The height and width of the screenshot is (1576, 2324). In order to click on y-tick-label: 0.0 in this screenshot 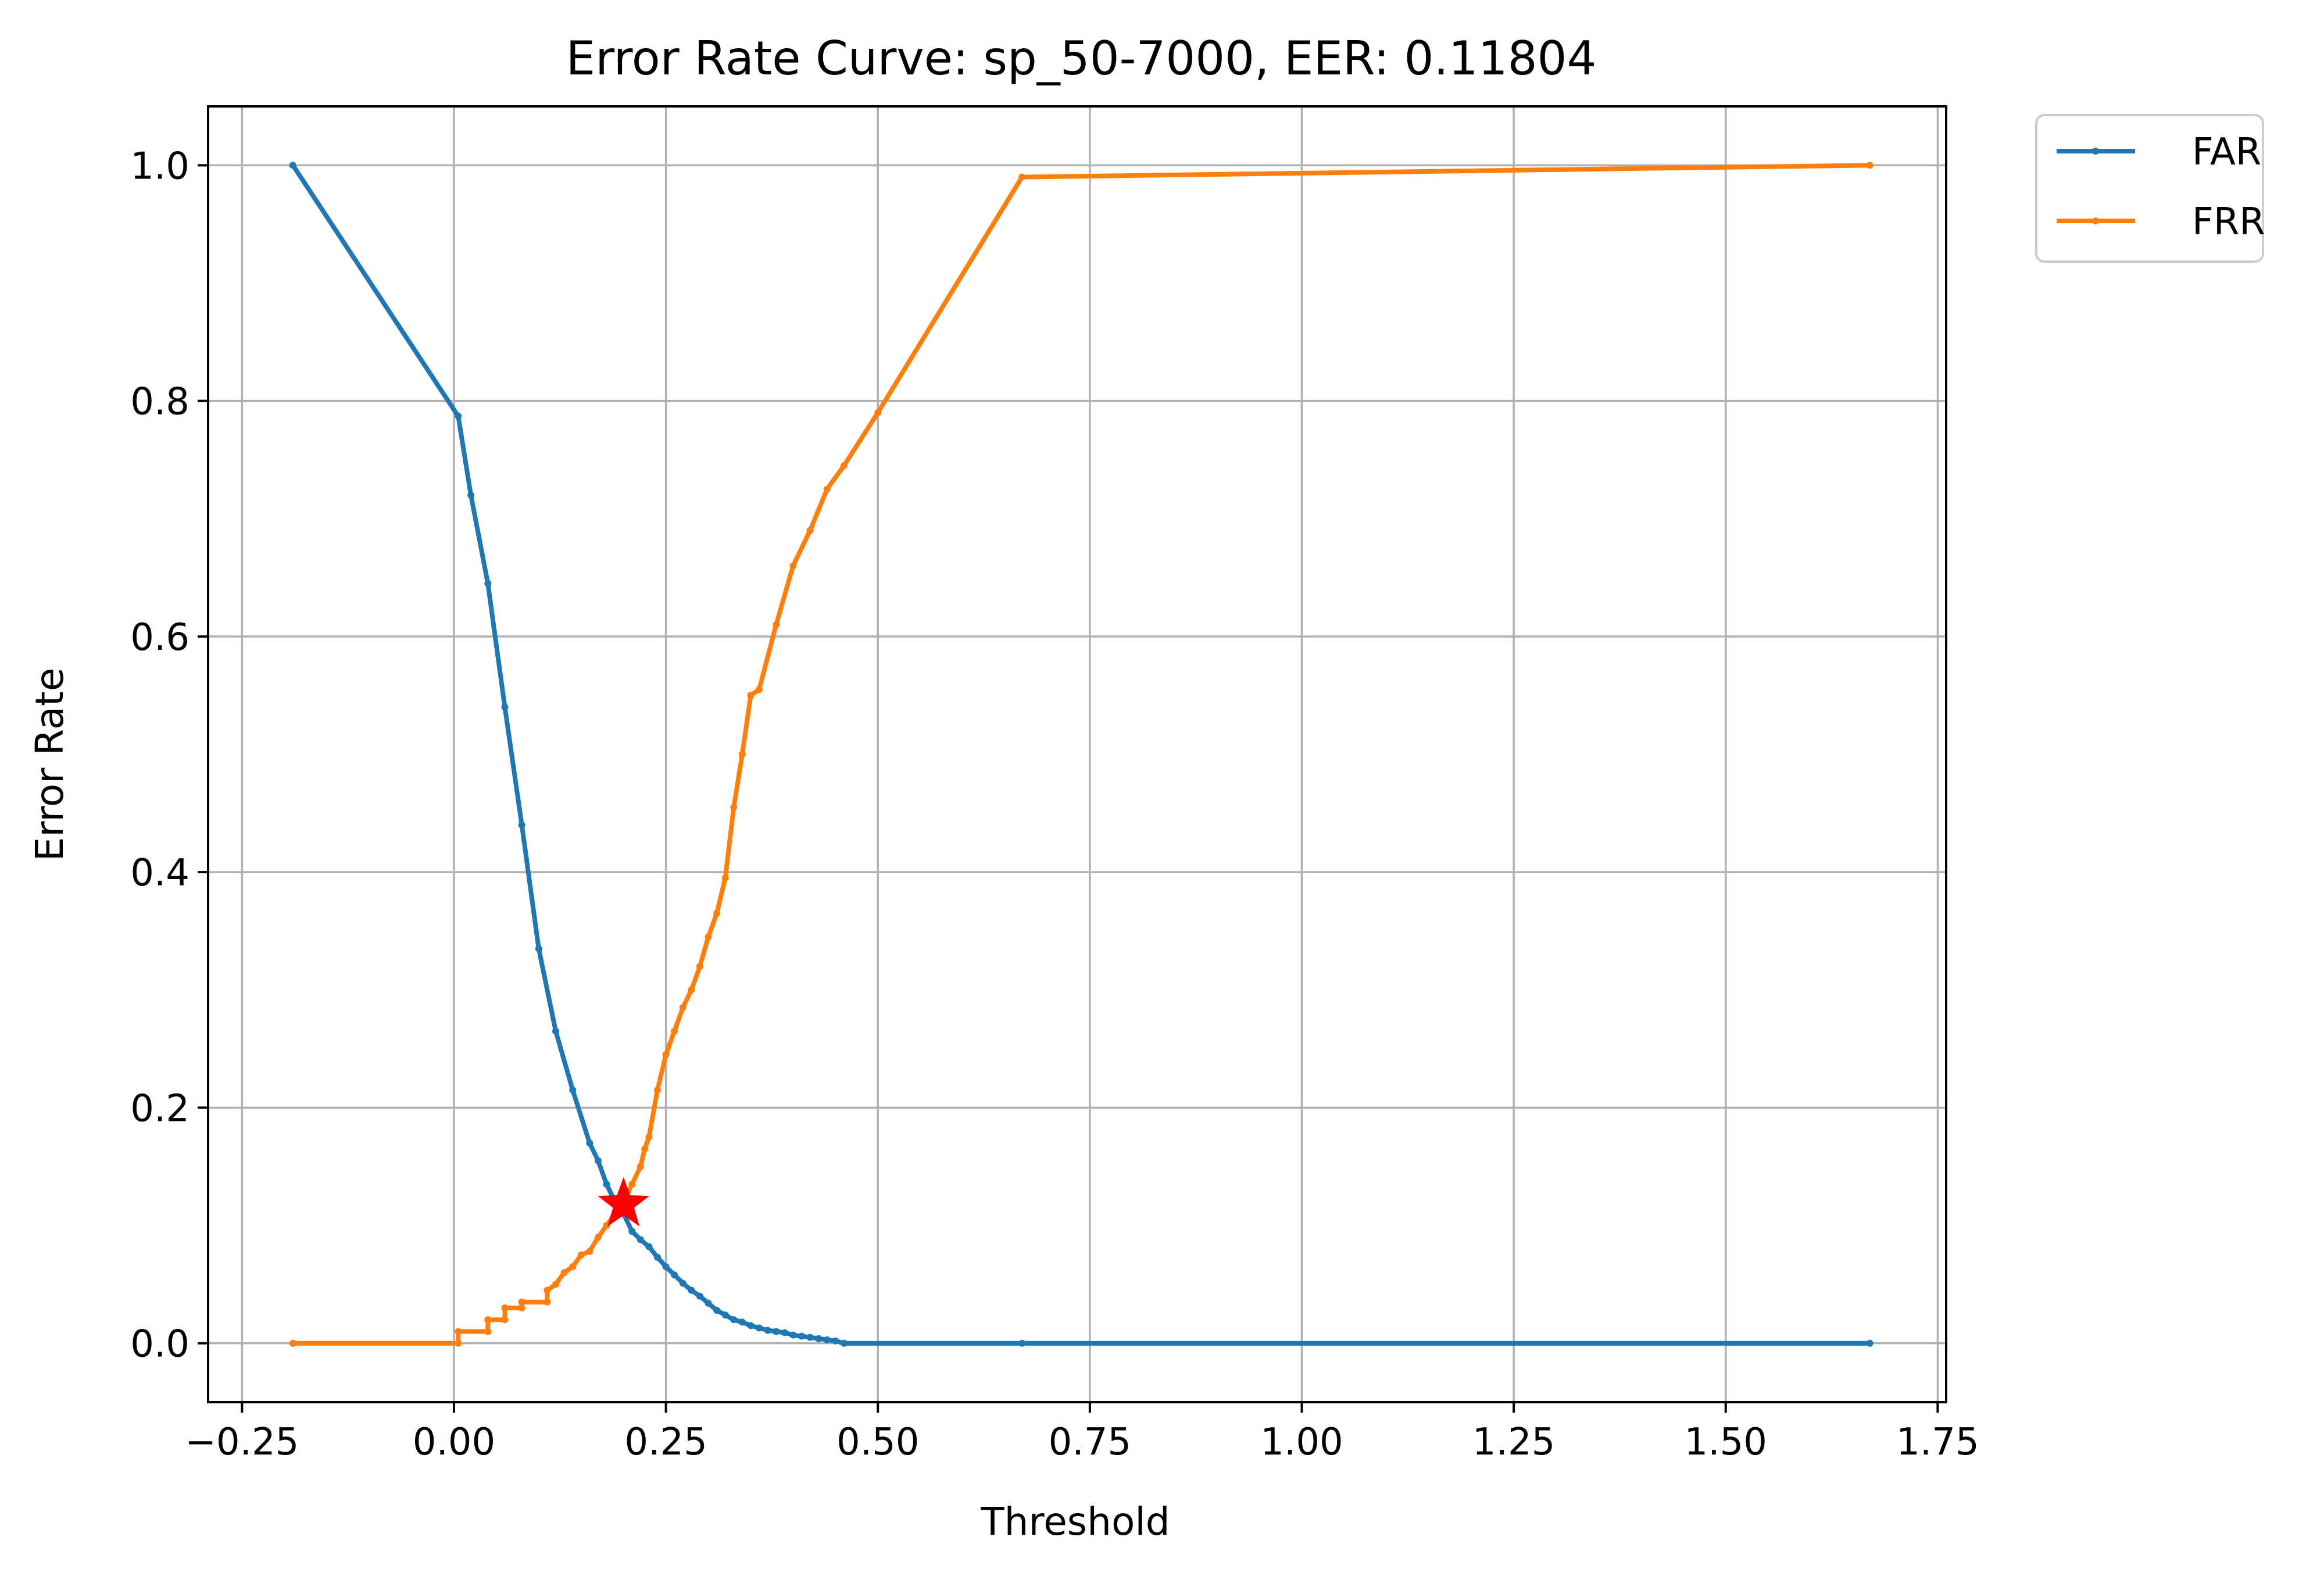, I will do `click(160, 1344)`.